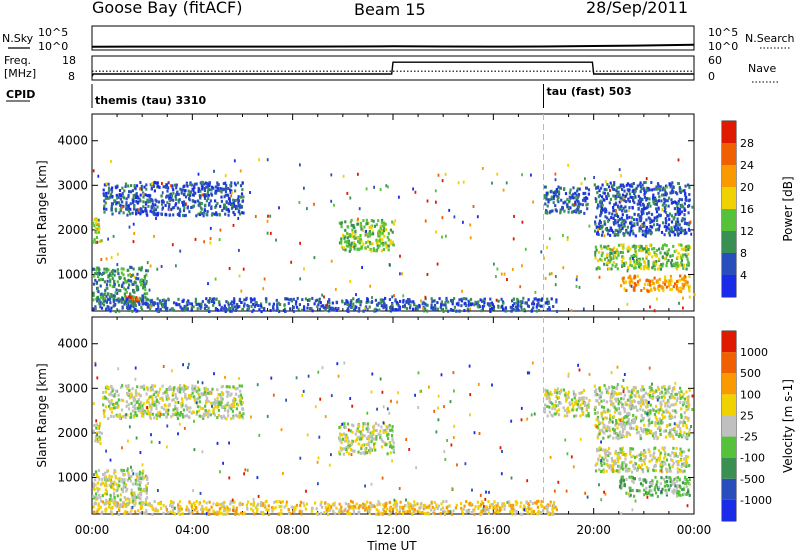 The width and height of the screenshot is (800, 554). I want to click on xtick-label-6: 00:00, so click(694, 530).